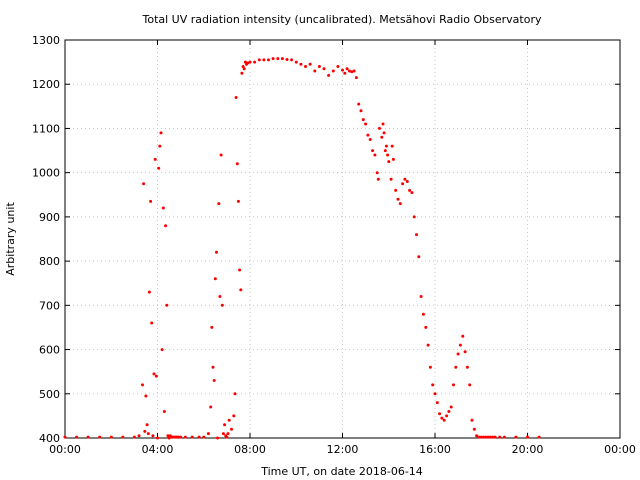 This screenshot has width=640, height=480. What do you see at coordinates (46, 84) in the screenshot?
I see `y-tick-label: 1200` at bounding box center [46, 84].